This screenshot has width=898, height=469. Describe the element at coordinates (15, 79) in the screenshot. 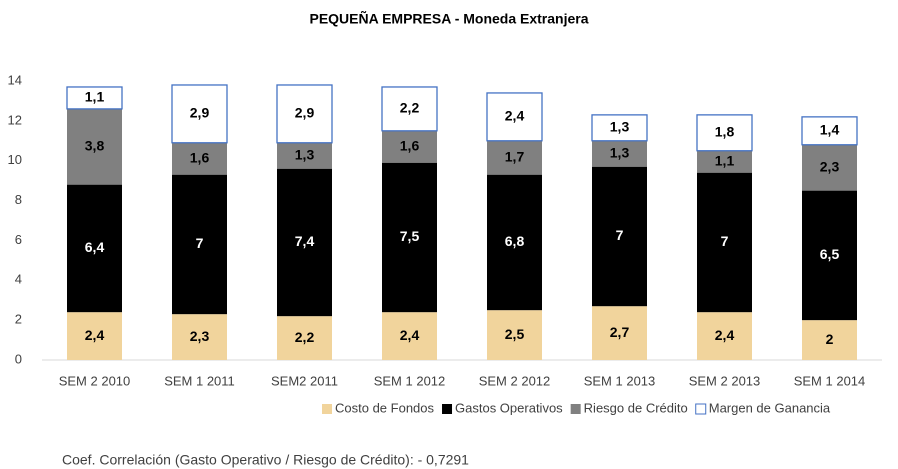

I see `y-tick-label: 14` at that location.